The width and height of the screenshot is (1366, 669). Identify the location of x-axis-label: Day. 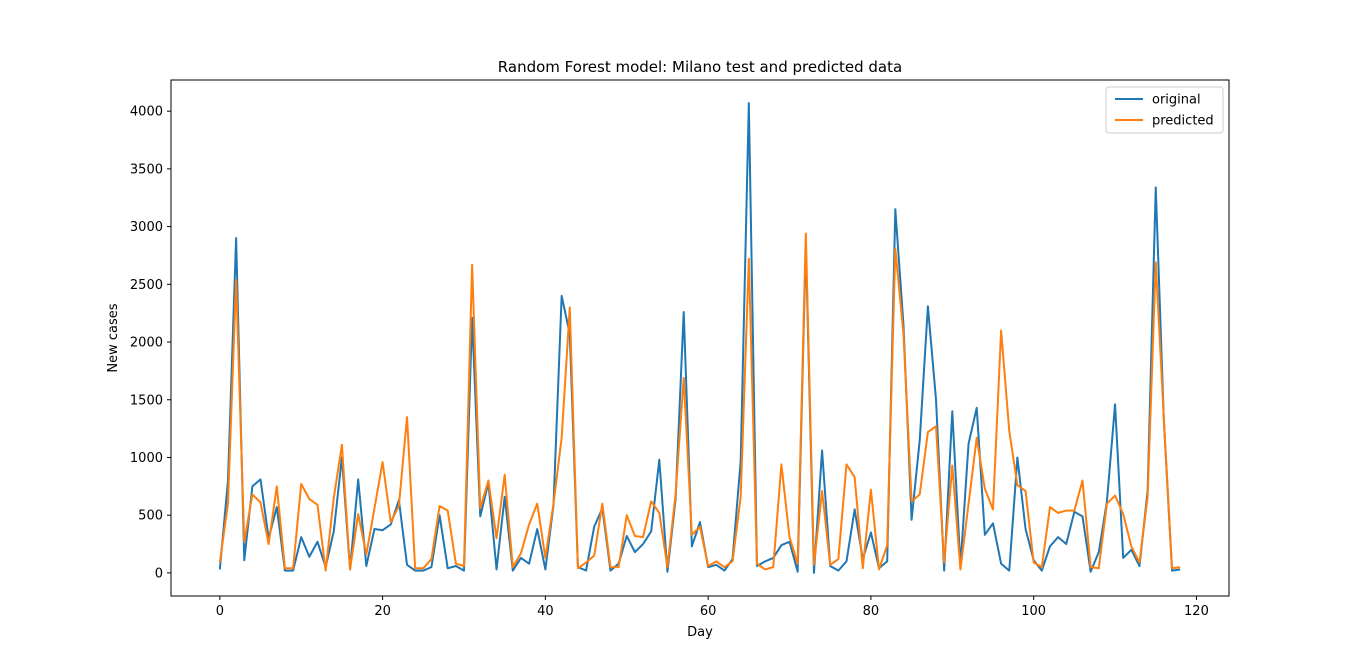
(700, 632).